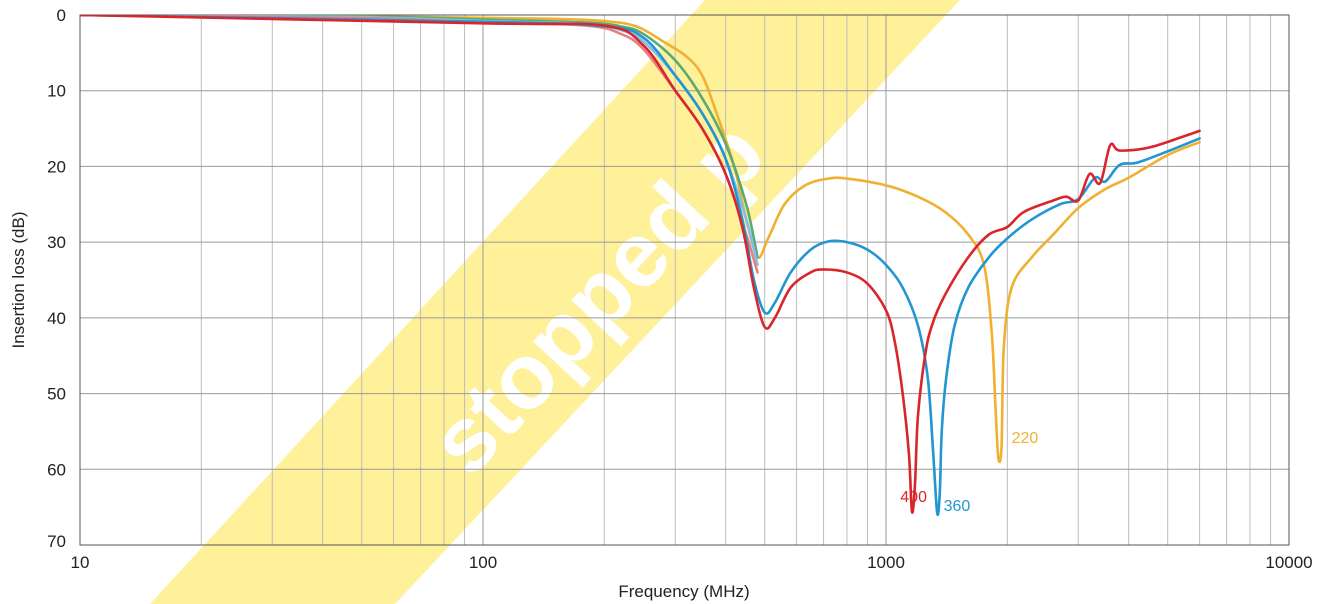 The image size is (1331, 604). I want to click on y-axis-ticks: 0 10 20 30 40 50 60 70, so click(56, 278).